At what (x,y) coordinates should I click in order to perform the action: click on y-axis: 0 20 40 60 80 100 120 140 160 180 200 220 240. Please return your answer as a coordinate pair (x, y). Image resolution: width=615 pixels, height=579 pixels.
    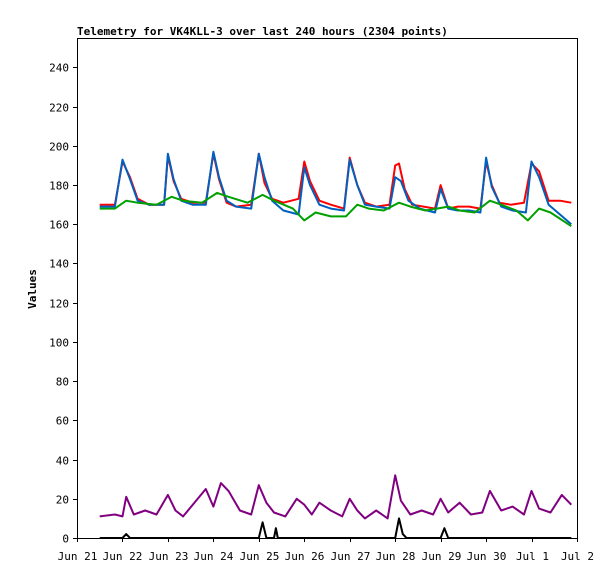
    Looking at the image, I should click on (63, 304).